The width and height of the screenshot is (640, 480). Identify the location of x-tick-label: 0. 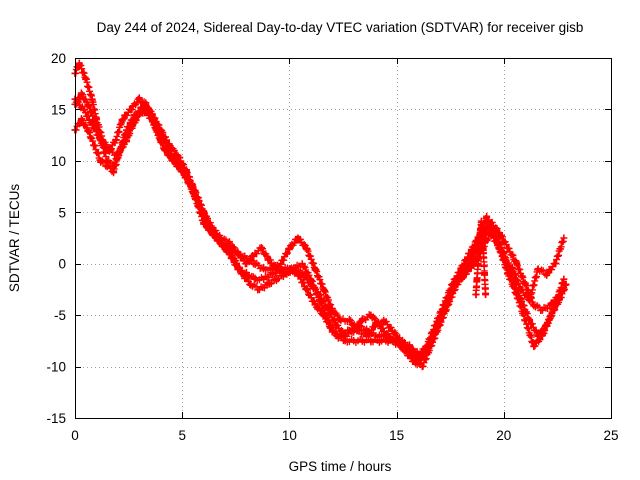
(75, 435).